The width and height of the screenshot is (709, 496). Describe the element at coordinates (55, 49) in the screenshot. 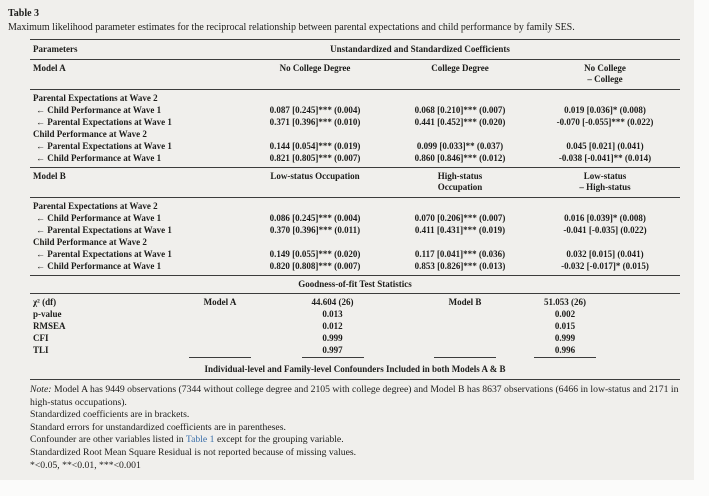

I see `col-header-parameters: Parameters` at that location.